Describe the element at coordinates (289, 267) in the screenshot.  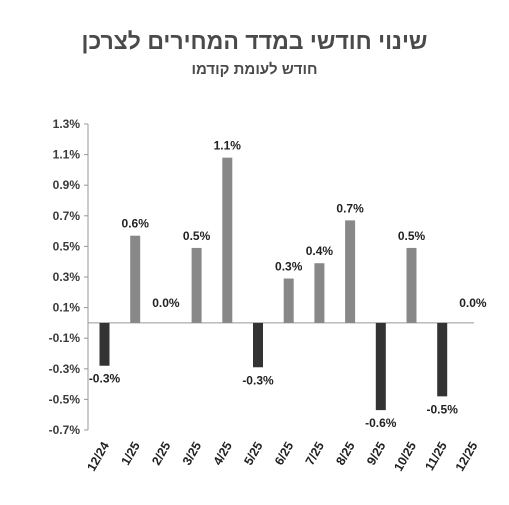
I see `data-label: 0.3%` at that location.